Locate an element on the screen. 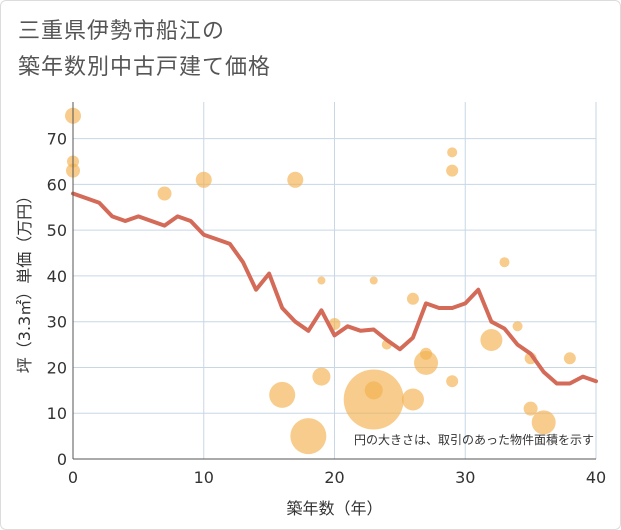 Image resolution: width=621 pixels, height=530 pixels. y-axis-label: 坪（3.3㎡）単価（万円） is located at coordinates (24, 280).